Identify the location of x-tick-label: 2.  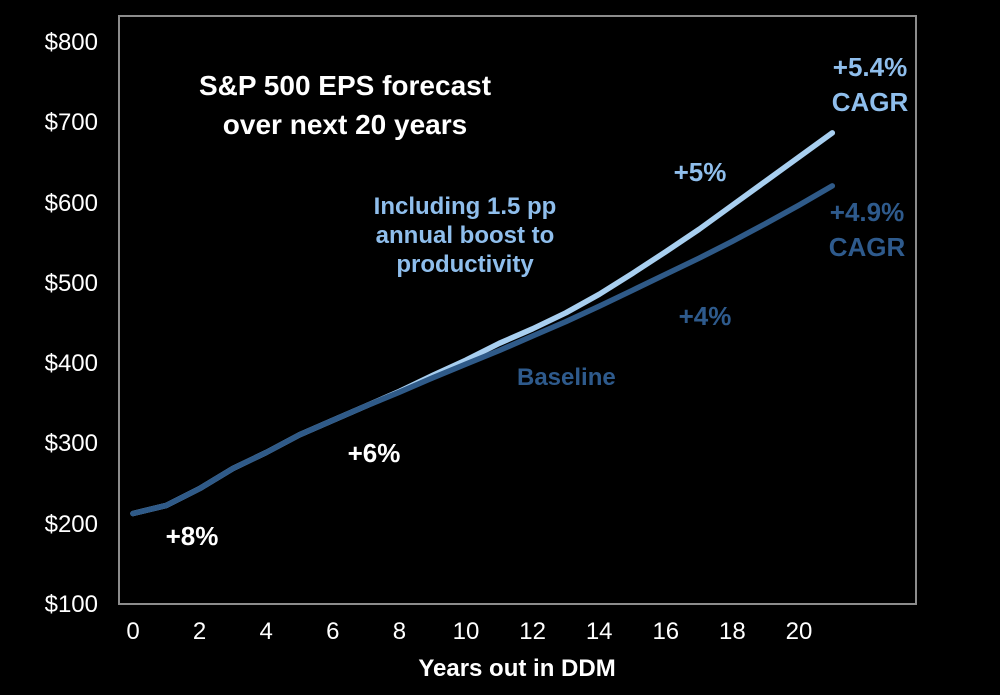
(199, 631).